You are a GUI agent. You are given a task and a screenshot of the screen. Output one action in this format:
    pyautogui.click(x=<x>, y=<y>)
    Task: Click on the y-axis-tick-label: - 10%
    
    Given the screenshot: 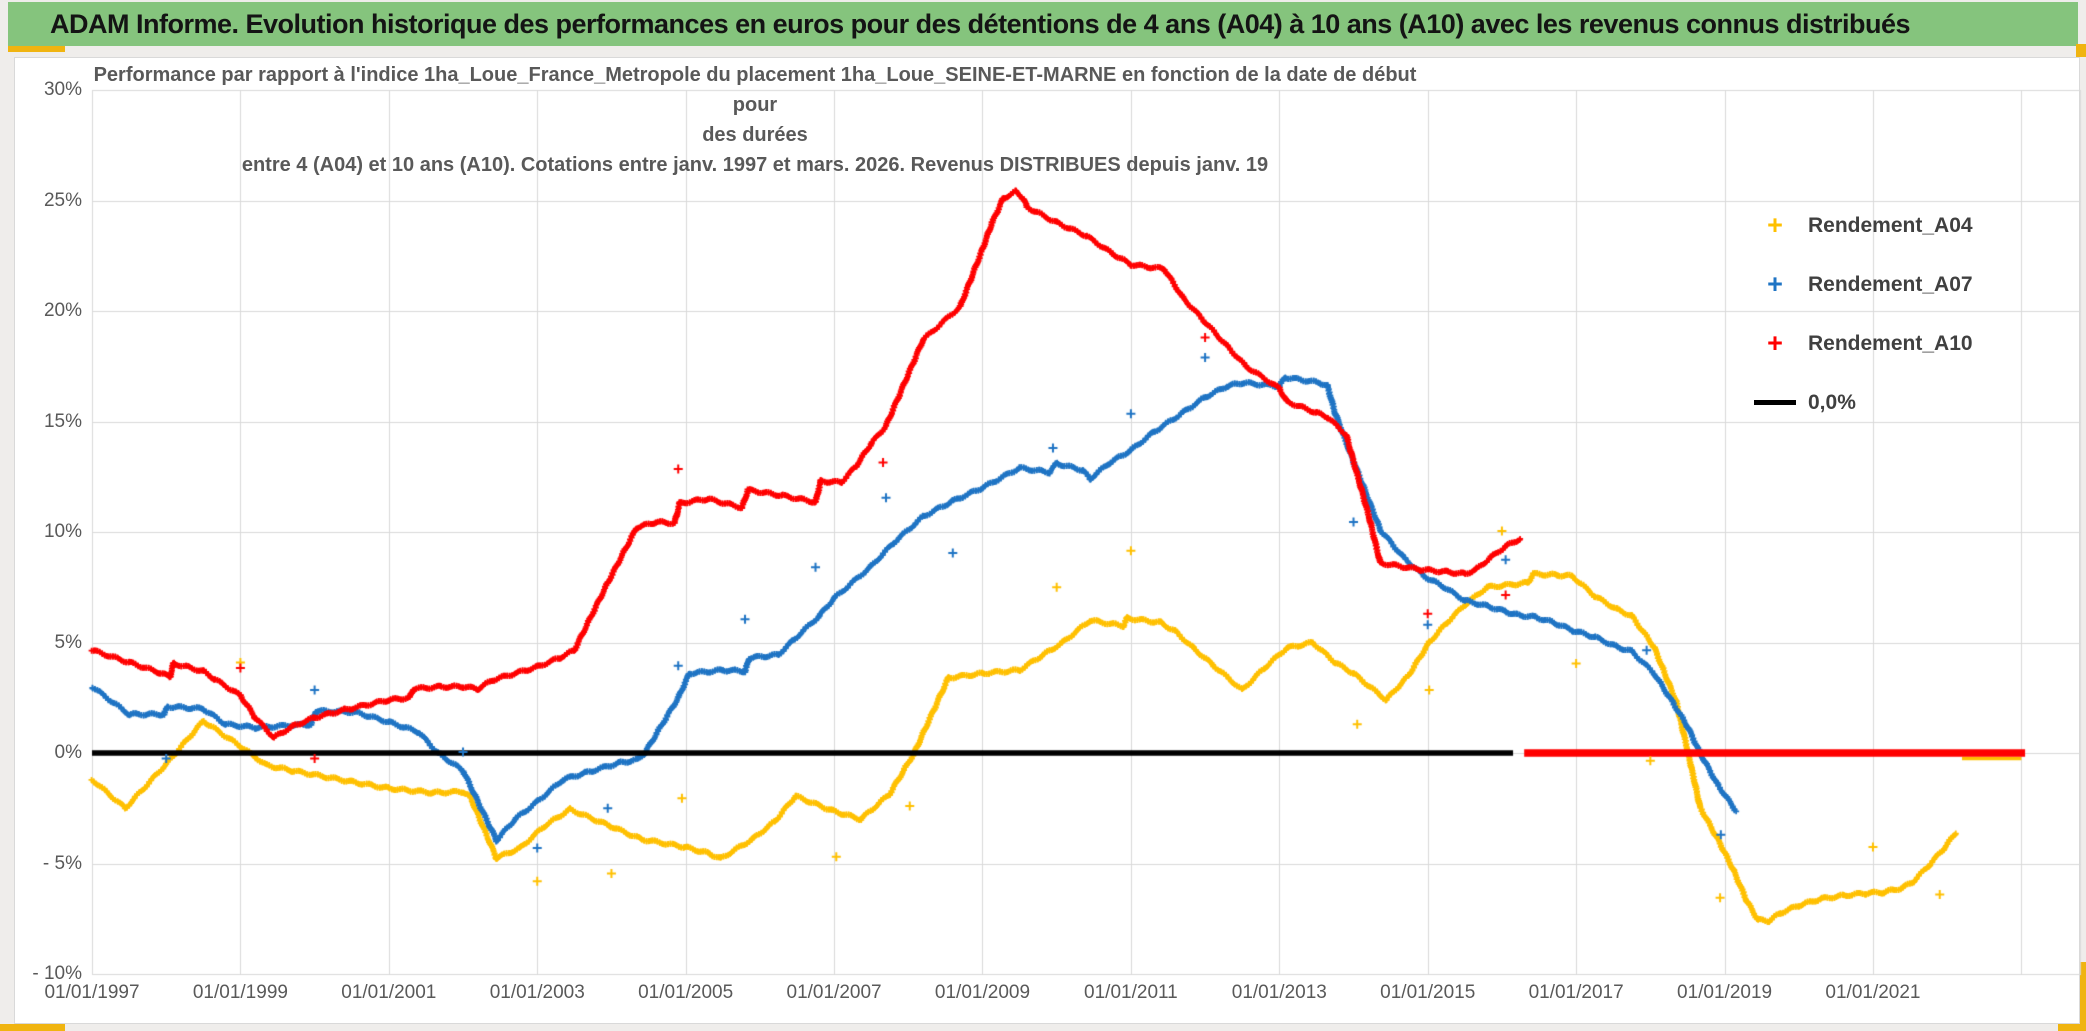 What is the action you would take?
    pyautogui.click(x=57, y=973)
    